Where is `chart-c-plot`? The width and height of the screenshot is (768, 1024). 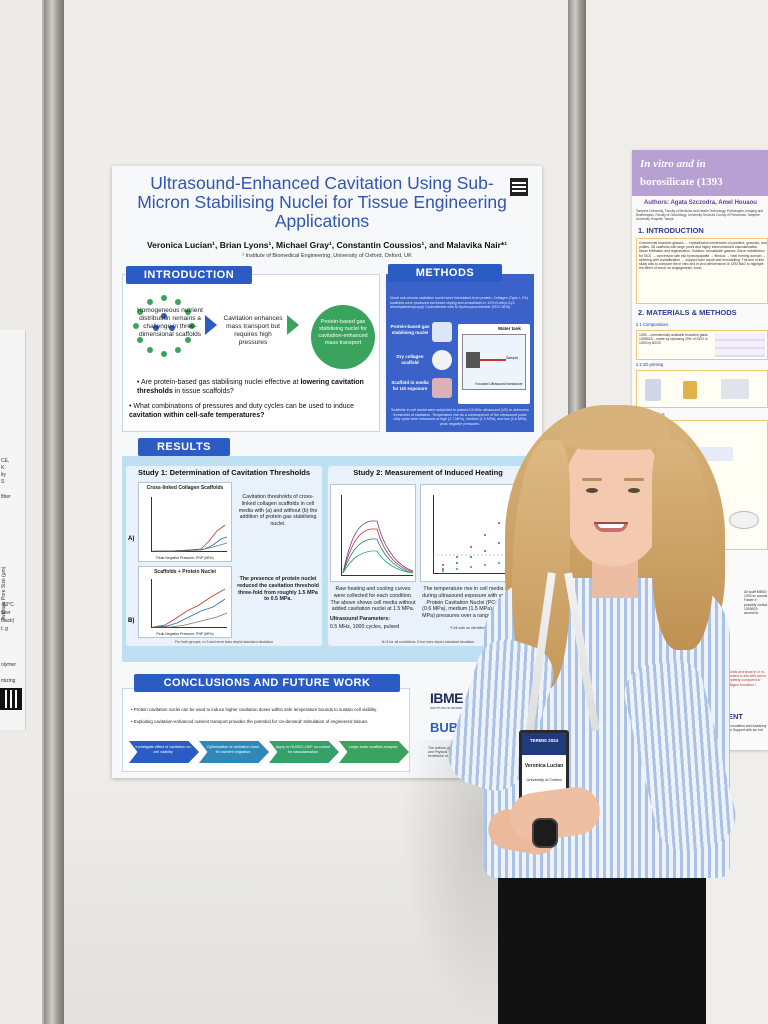 chart-c-plot is located at coordinates (378, 547).